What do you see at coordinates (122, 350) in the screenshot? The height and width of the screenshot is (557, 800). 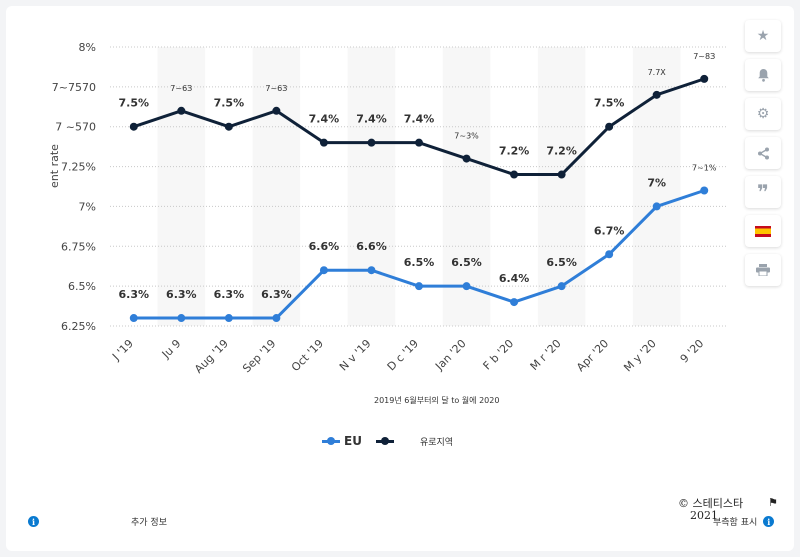 I see `x-tick-label: J '19` at bounding box center [122, 350].